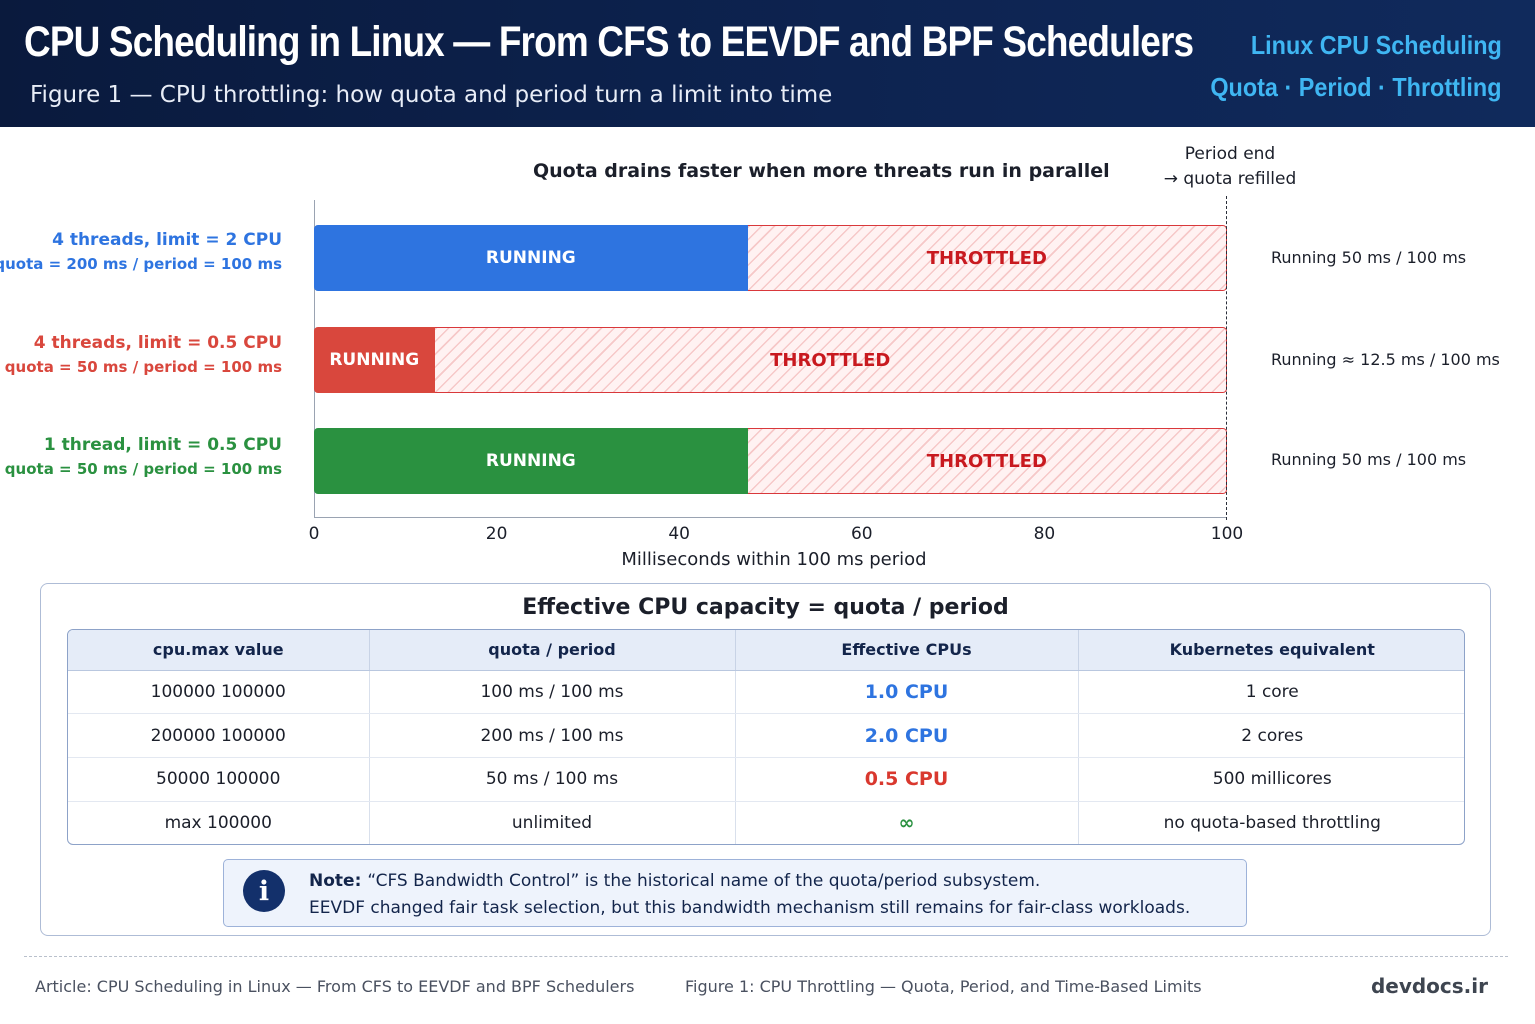 This screenshot has height=1024, width=1535. I want to click on bar-row-2: RUNNING THROTTLED, so click(770, 360).